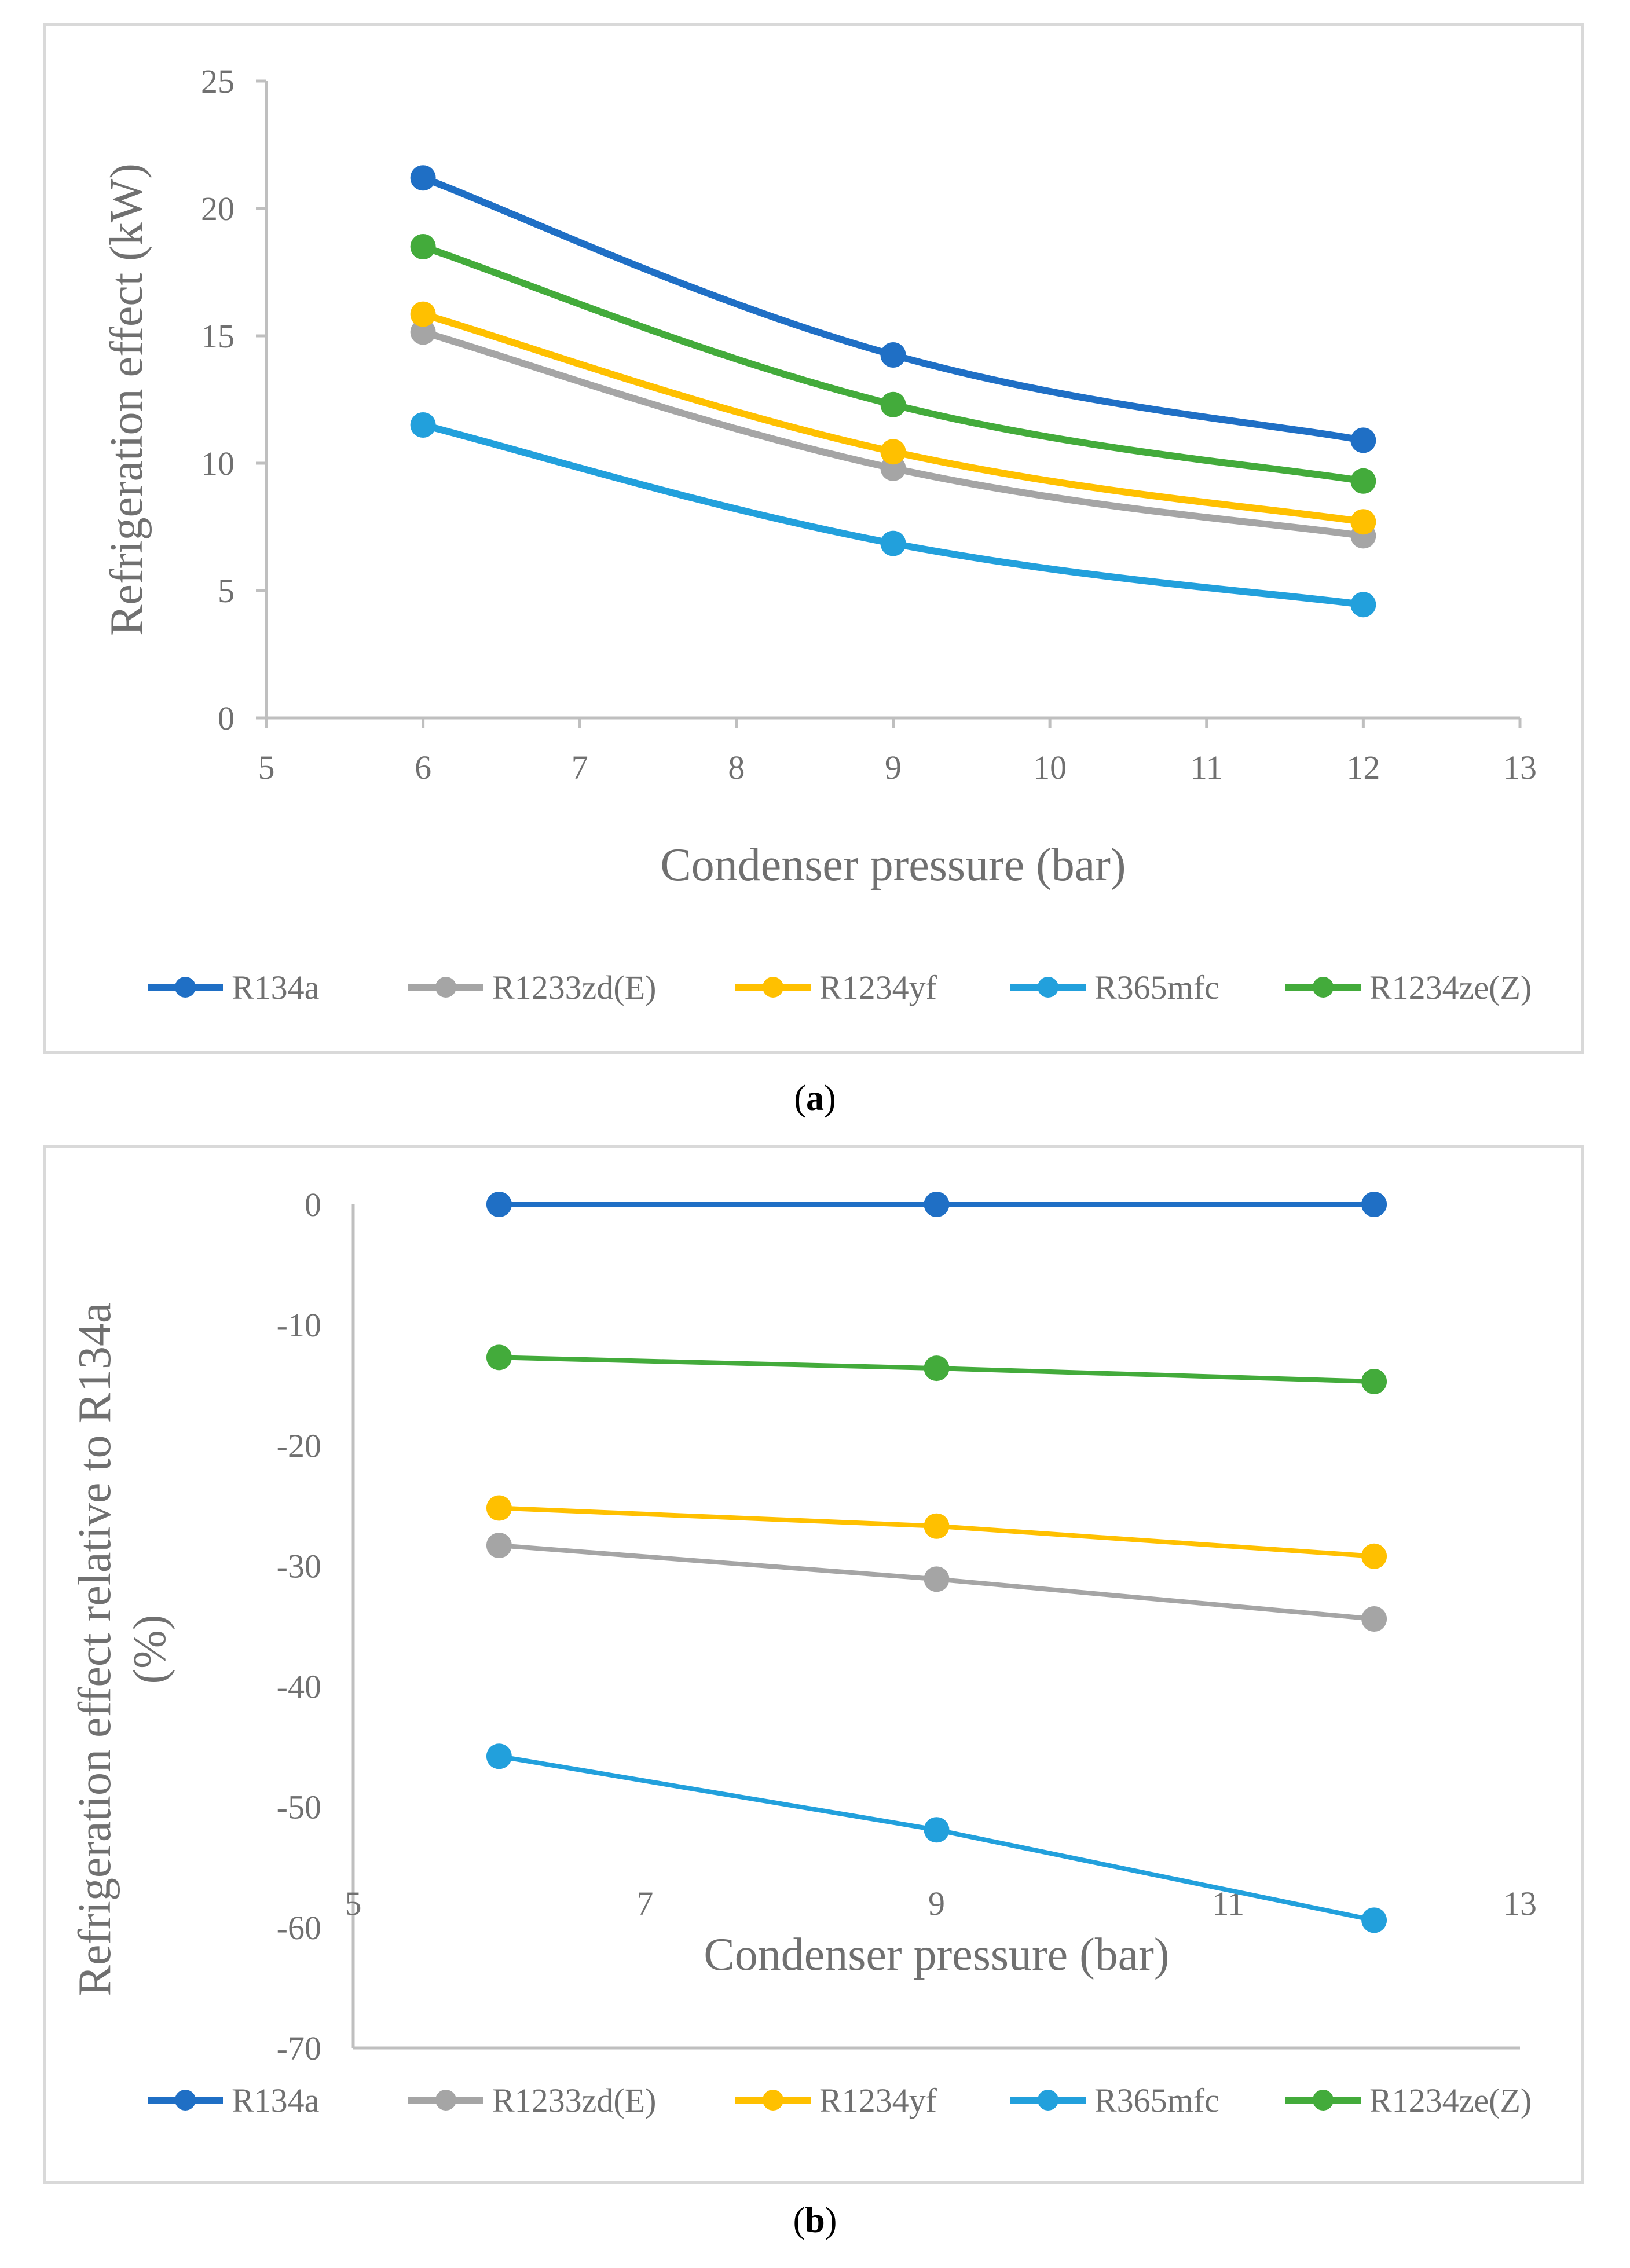  I want to click on x-tick-label: 10, so click(1050, 767).